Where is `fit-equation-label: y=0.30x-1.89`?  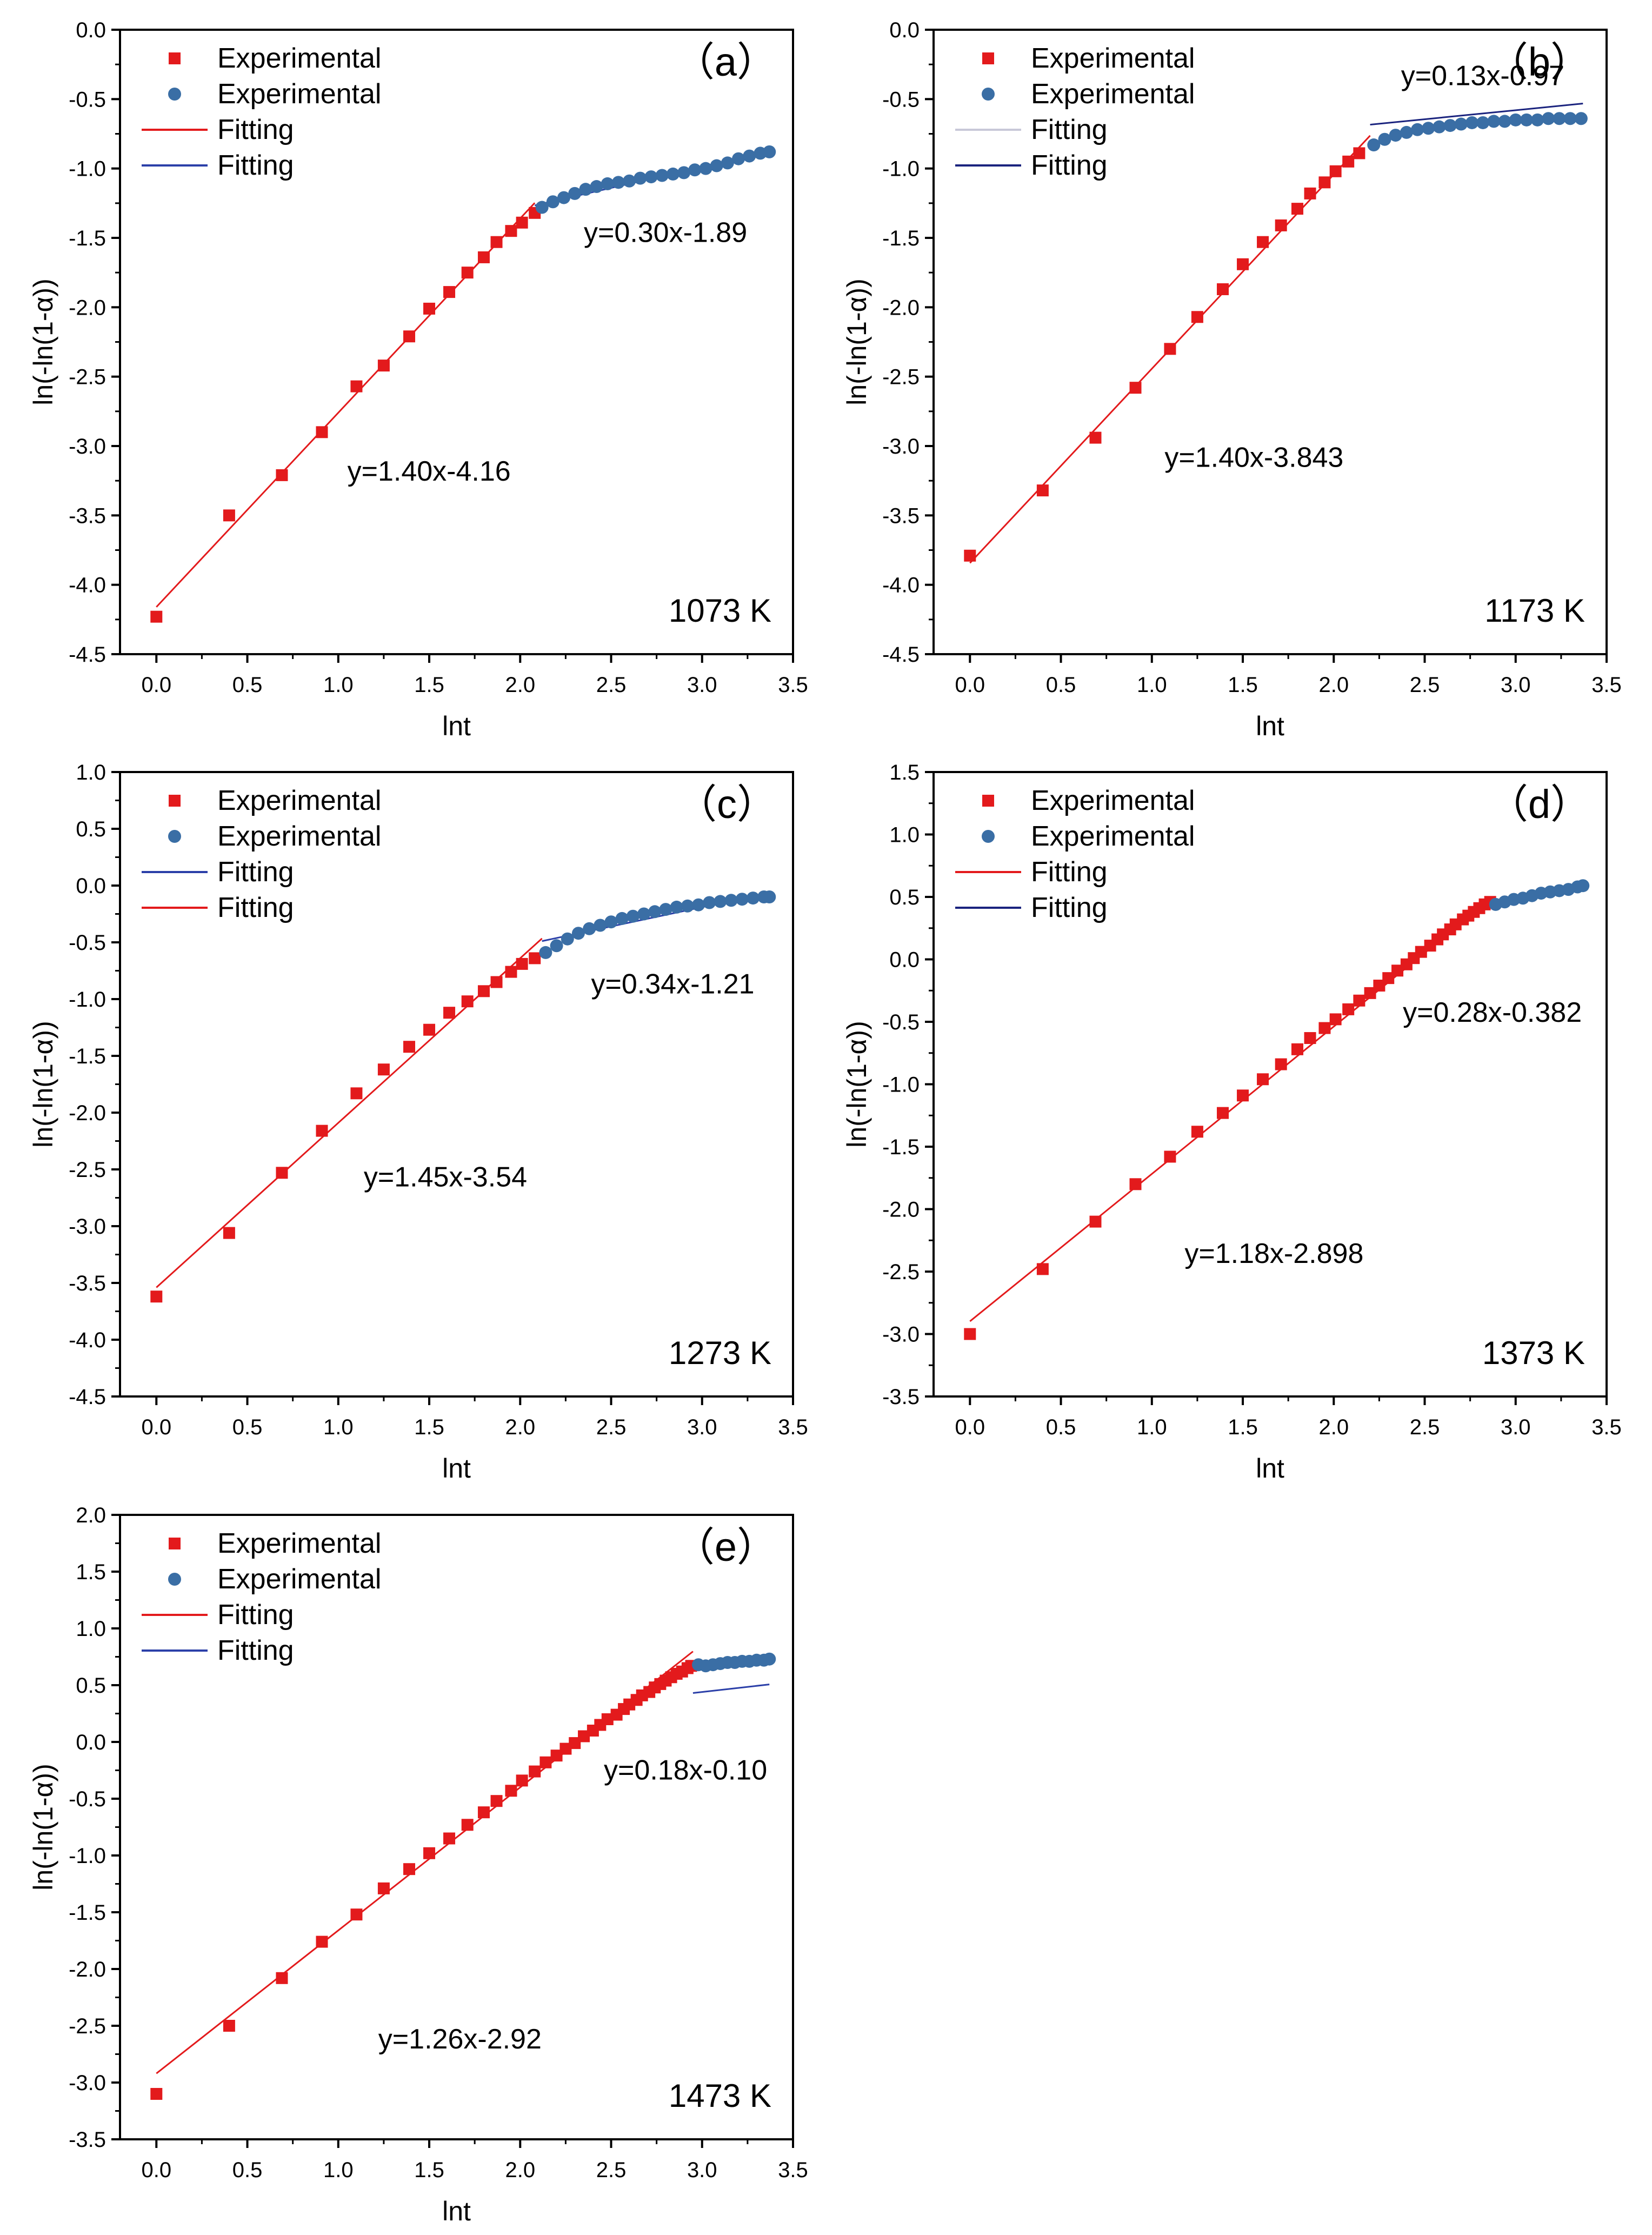 fit-equation-label: y=0.30x-1.89 is located at coordinates (665, 233).